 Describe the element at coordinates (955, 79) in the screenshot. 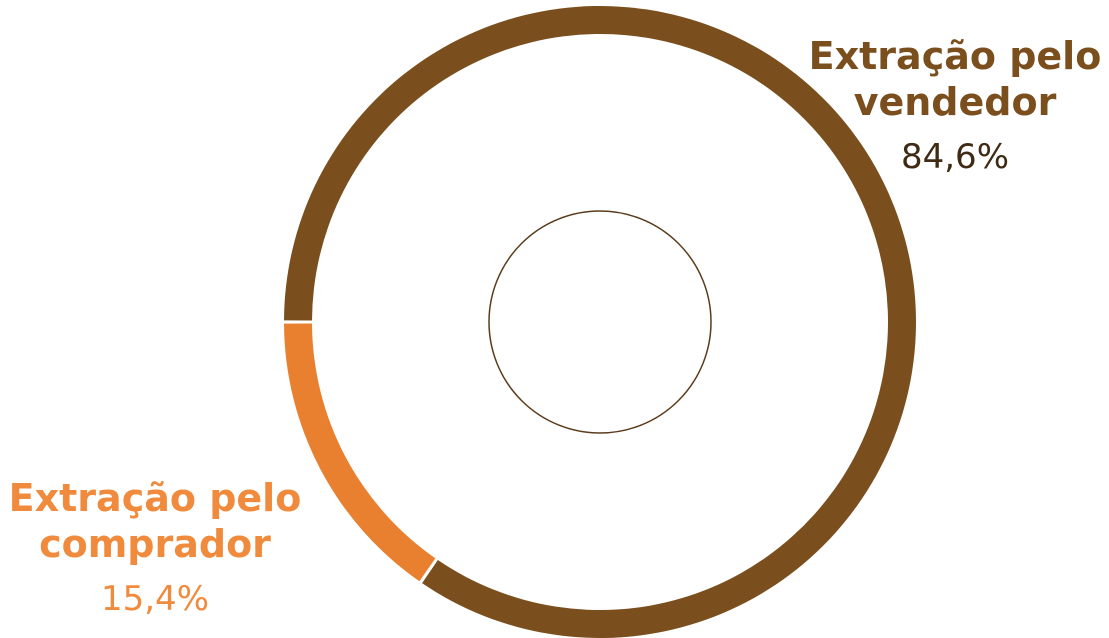

I see `slice-name-seller: Extração pelo vendedor` at that location.